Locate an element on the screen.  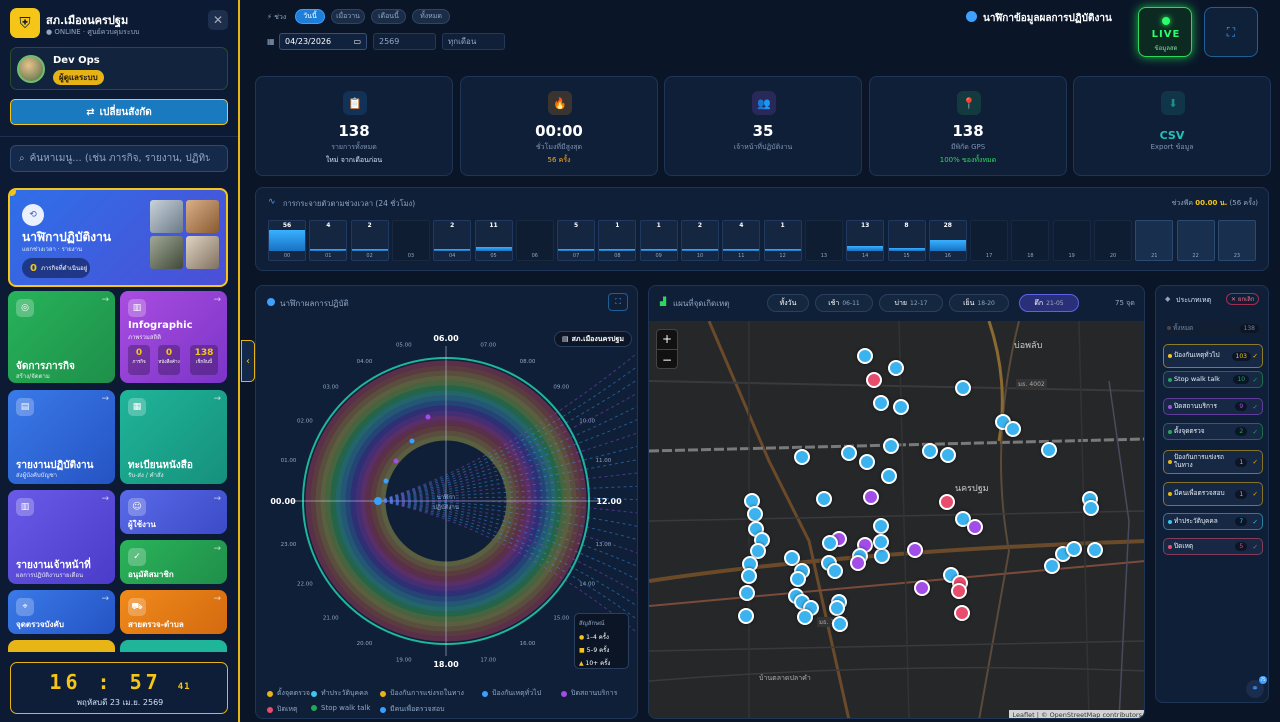
switch-unit-button: ⇄ เปลี่ยนสังกัด is located at coordinates (119, 112).